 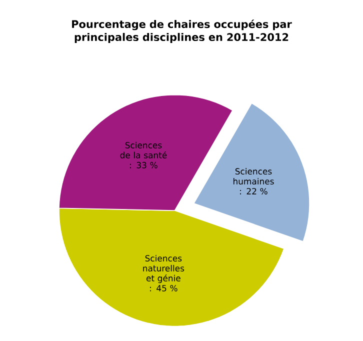 I want to click on data-label: : 33 %, so click(x=144, y=165).